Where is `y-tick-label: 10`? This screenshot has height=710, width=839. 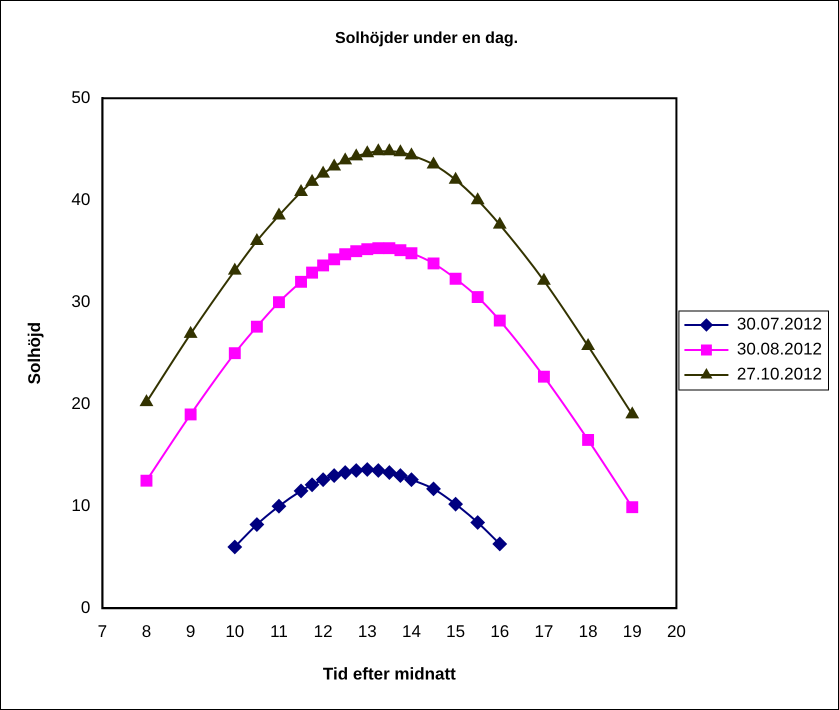
y-tick-label: 10 is located at coordinates (80, 505).